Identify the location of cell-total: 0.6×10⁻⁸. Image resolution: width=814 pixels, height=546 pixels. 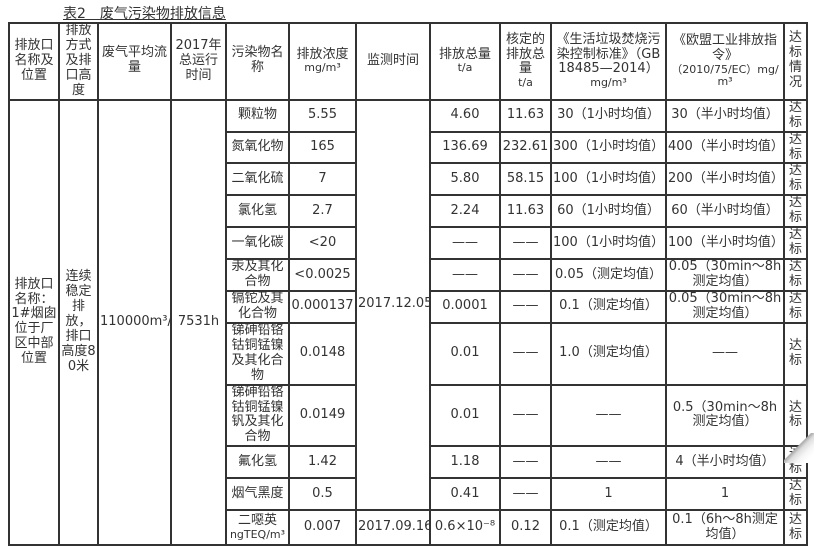
(465, 527).